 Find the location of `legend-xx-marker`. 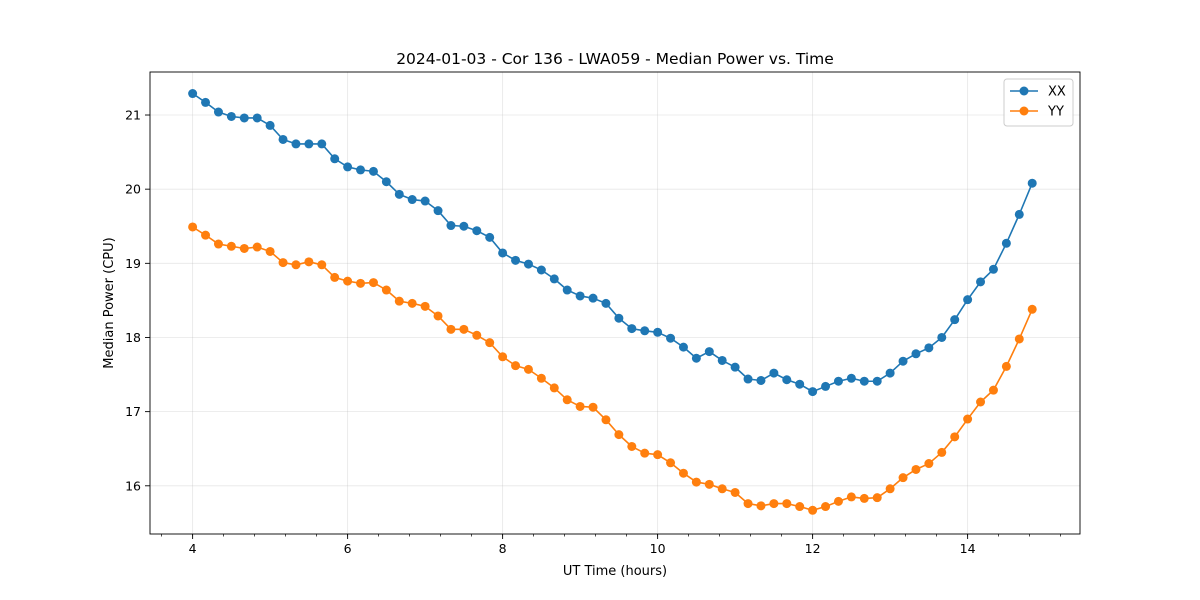

legend-xx-marker is located at coordinates (1024, 91).